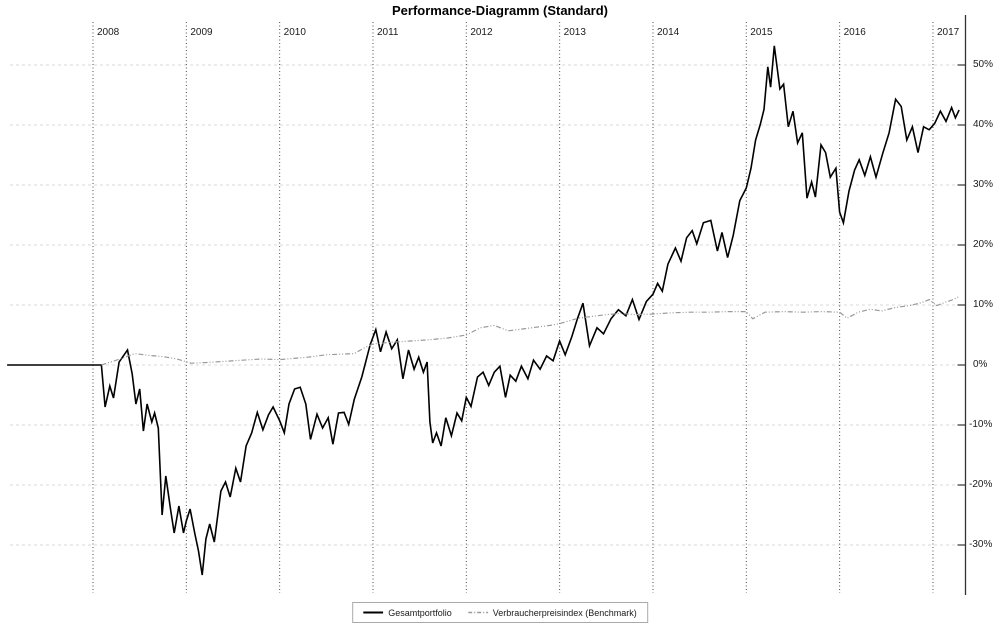 Image resolution: width=1000 pixels, height=626 pixels. Describe the element at coordinates (481, 32) in the screenshot. I see `year-label: 2012` at that location.